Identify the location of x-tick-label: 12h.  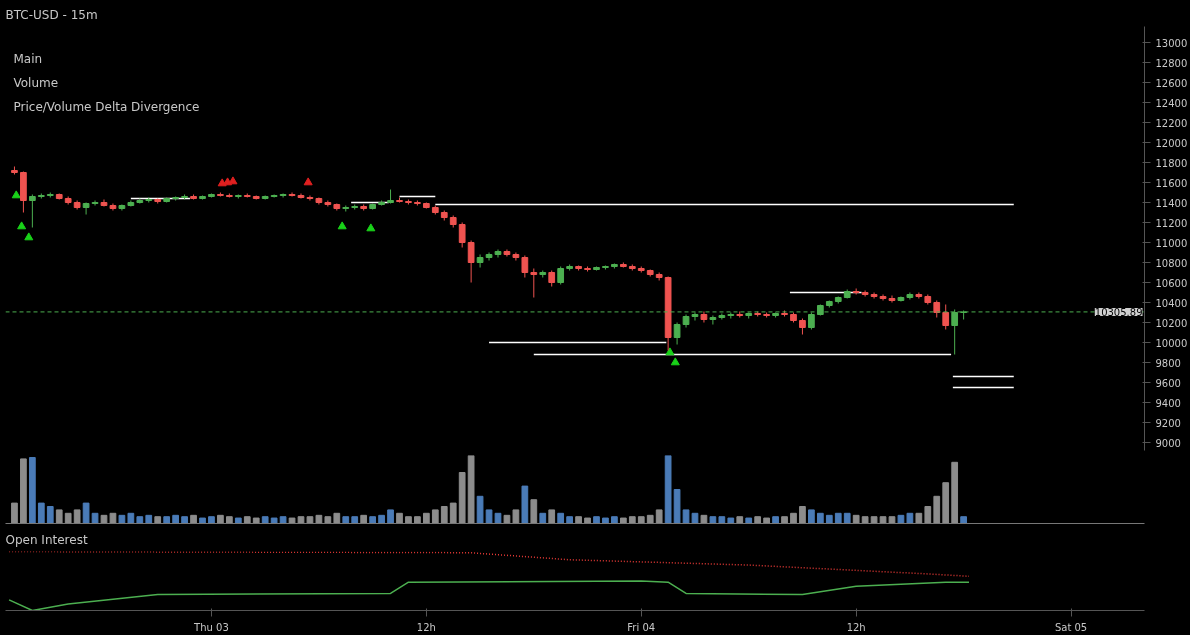
(426, 627).